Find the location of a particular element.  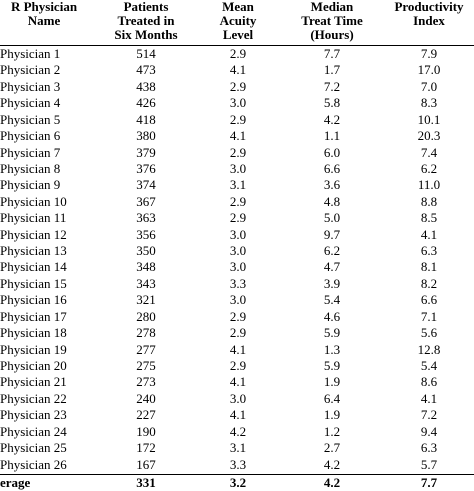

productivity-cell: 7.2 is located at coordinates (429, 415).